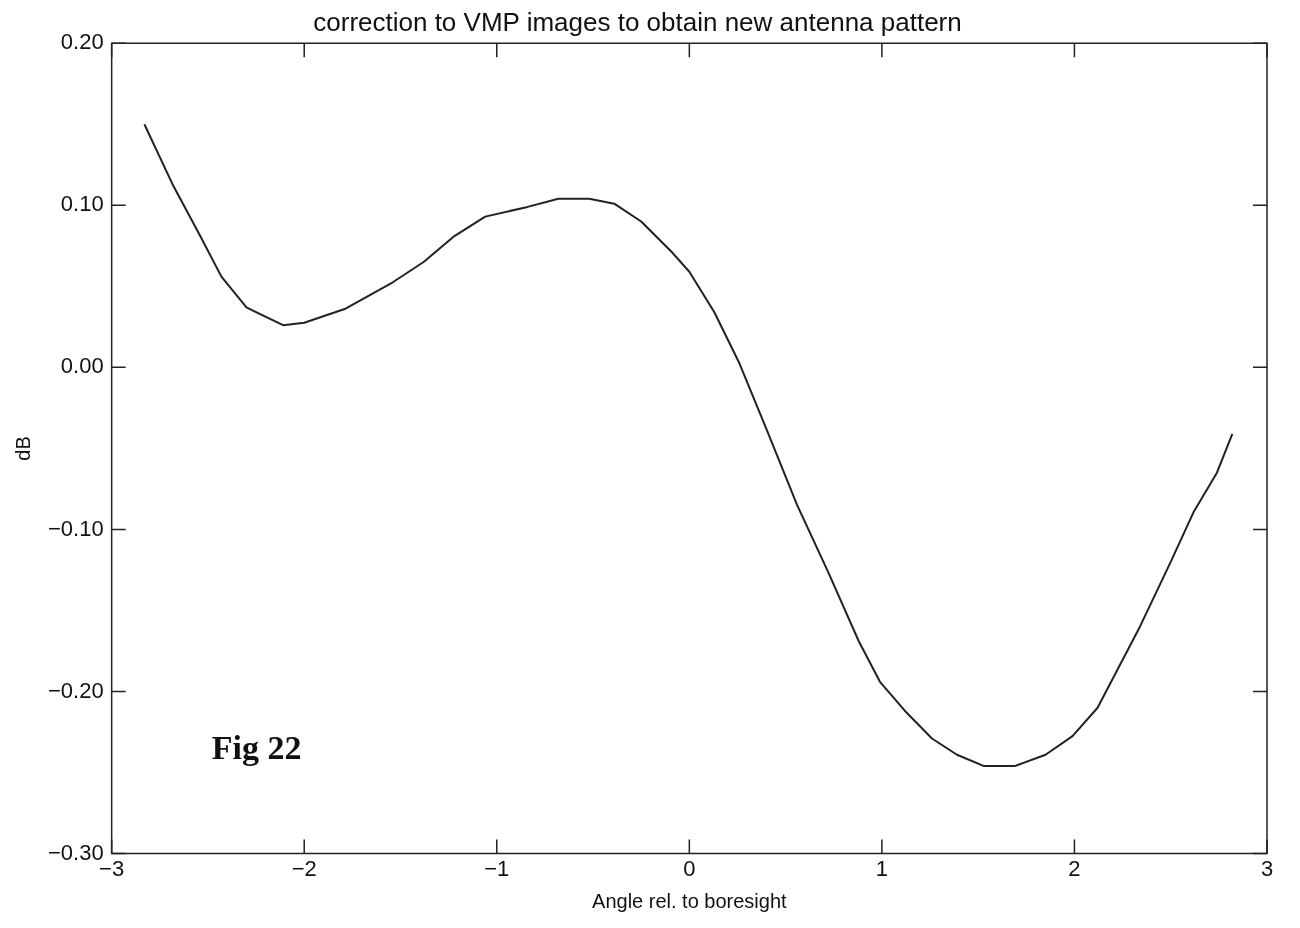  What do you see at coordinates (689, 868) in the screenshot?
I see `x-tick-label: 0` at bounding box center [689, 868].